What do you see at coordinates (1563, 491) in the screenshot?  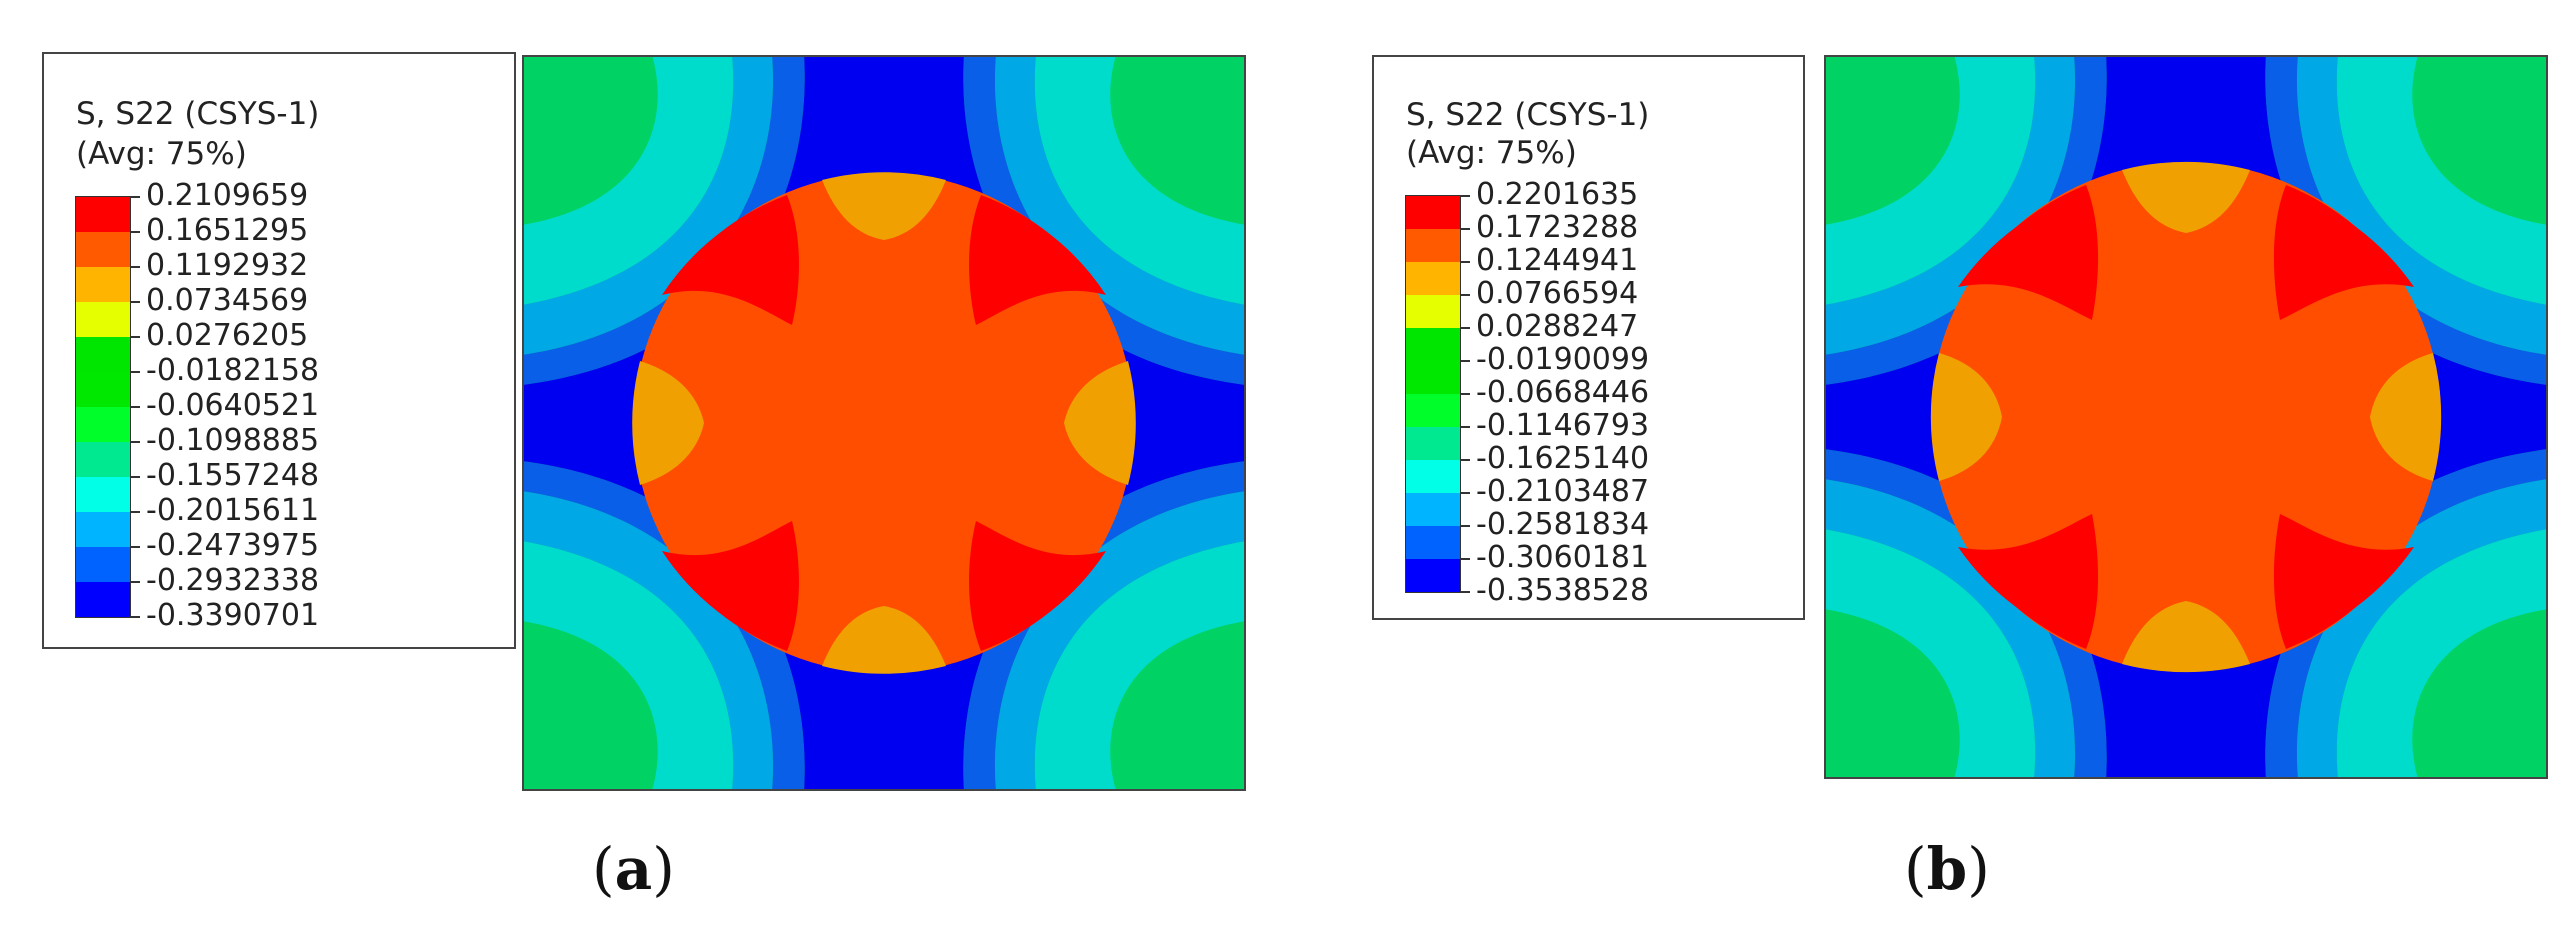 I see `legend-value: -0.2103487` at bounding box center [1563, 491].